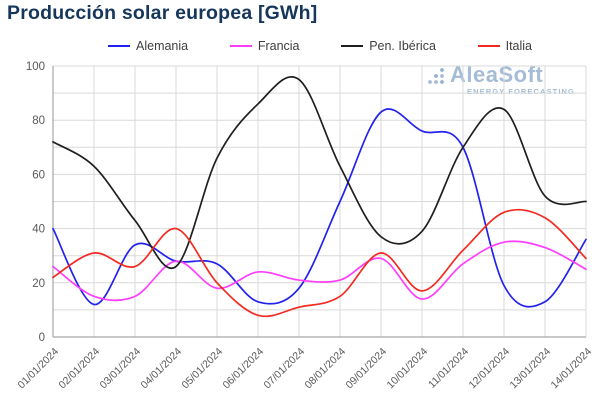 The width and height of the screenshot is (600, 418). I want to click on y-tick-label: 40, so click(38, 230).